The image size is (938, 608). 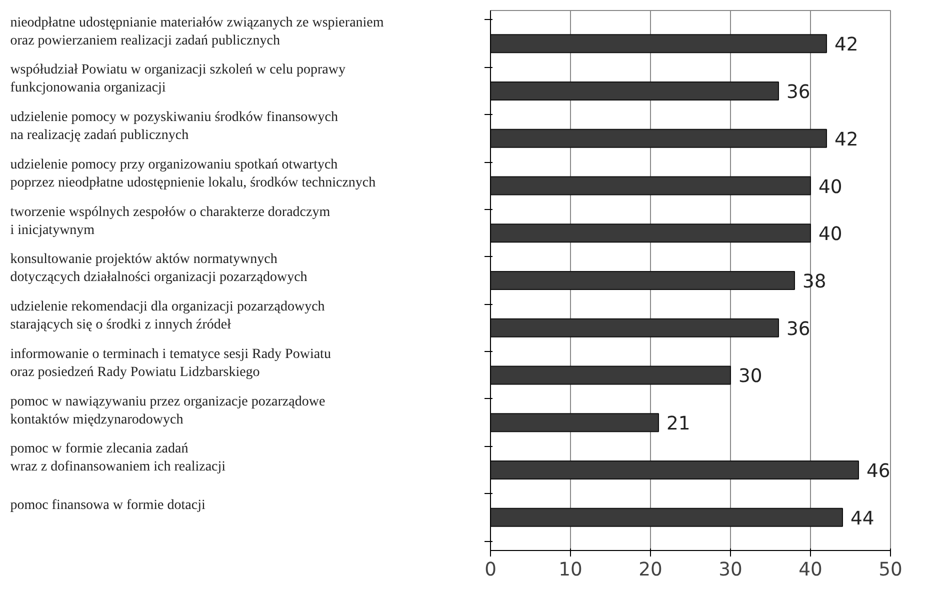 What do you see at coordinates (159, 269) in the screenshot?
I see `y-tick-label: konsultowanie projektów aktów normatywnych dotyczących działalności organizacji pozarządowych` at bounding box center [159, 269].